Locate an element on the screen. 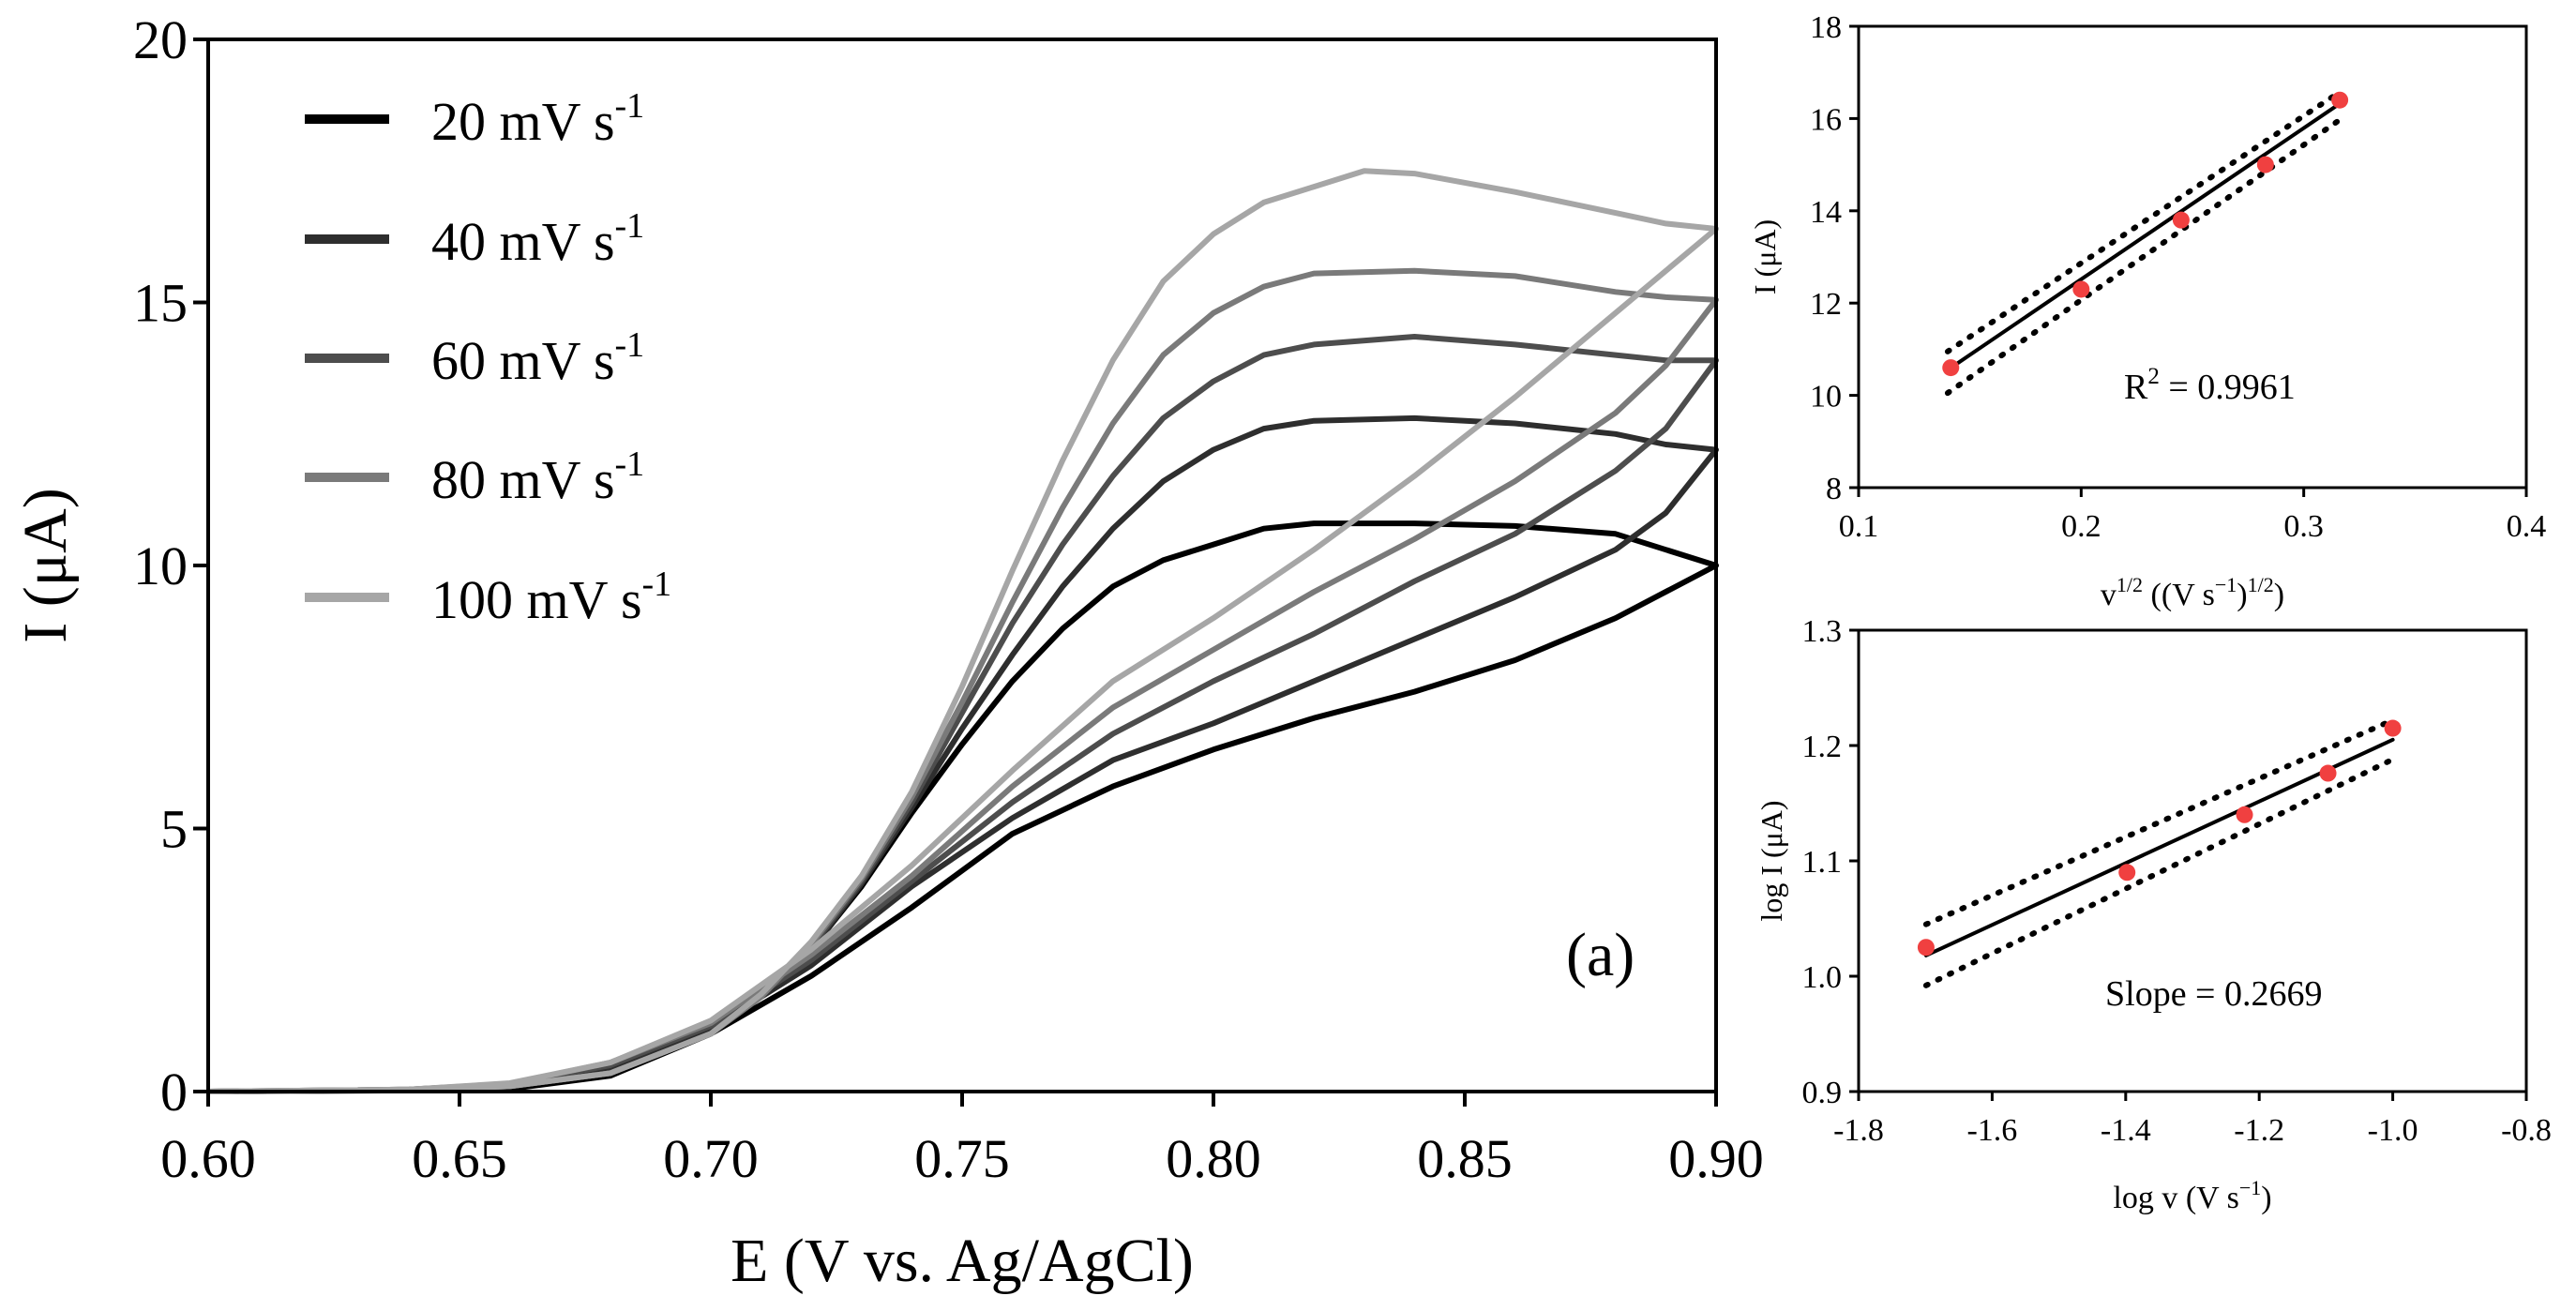  inset-top-content is located at coordinates (2145, 242).